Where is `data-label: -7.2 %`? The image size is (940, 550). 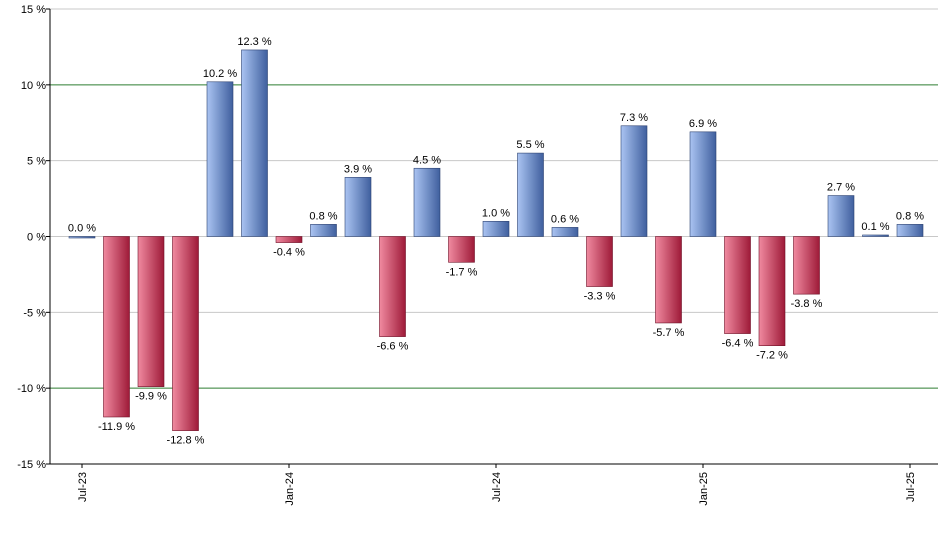 data-label: -7.2 % is located at coordinates (772, 356).